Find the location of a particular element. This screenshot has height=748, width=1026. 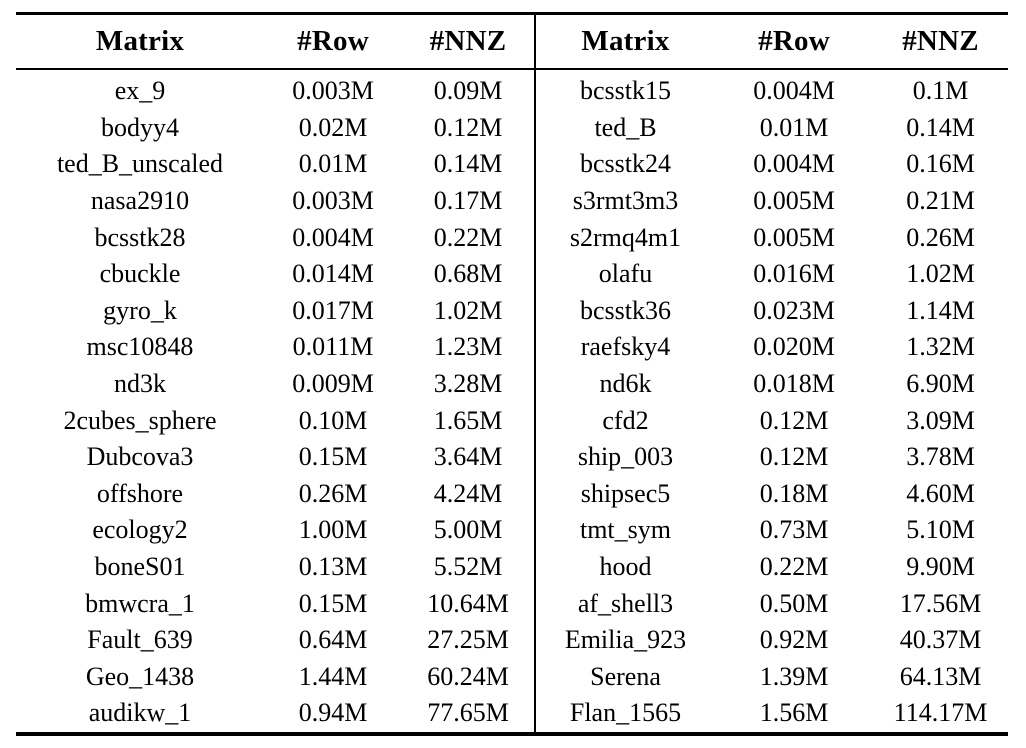

table-row: cbuckle 0.014M 0.68M olafu 0.016M 1.02M is located at coordinates (512, 274).